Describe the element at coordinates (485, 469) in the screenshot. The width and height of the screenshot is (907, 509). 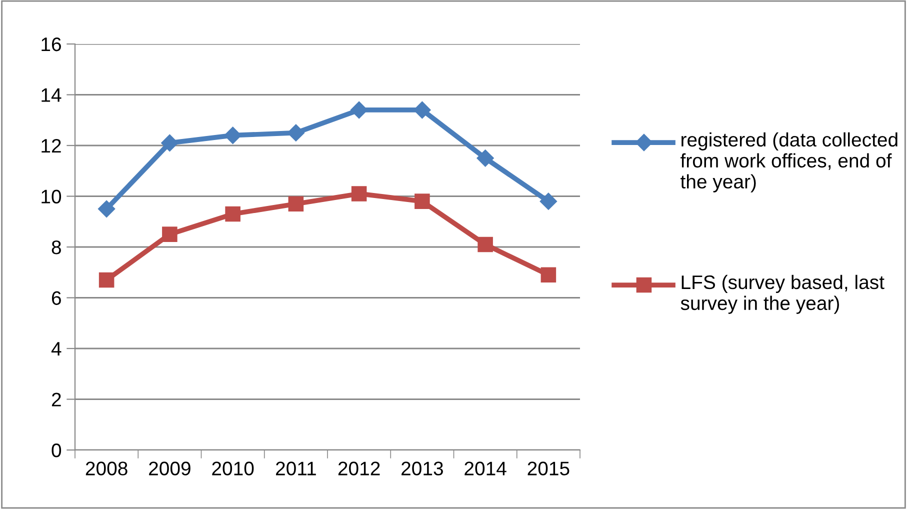
I see `x-tick-label: 2014` at that location.